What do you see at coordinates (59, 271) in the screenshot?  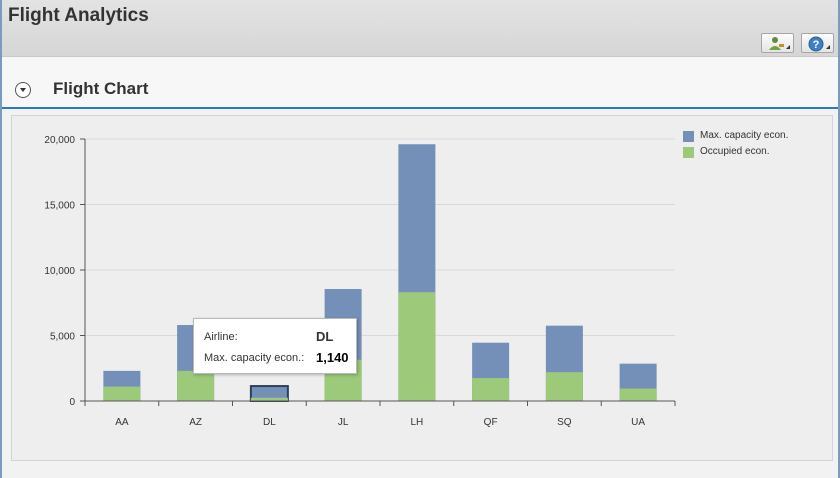 I see `y-tick-label: 10,000` at bounding box center [59, 271].